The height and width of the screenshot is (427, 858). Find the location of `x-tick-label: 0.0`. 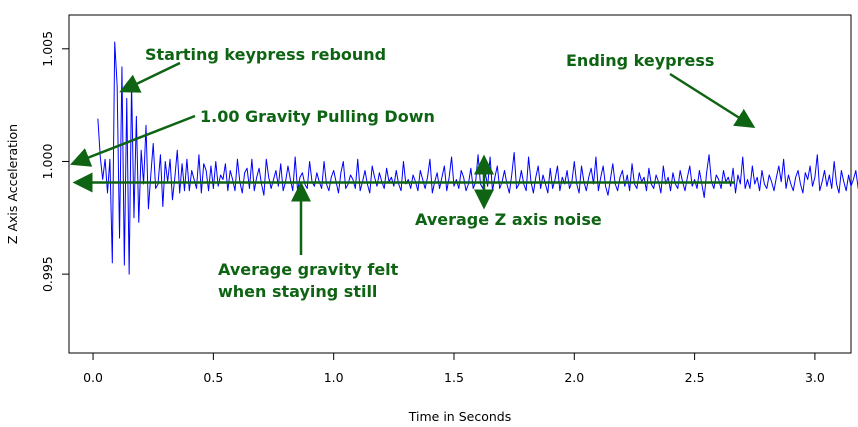

x-tick-label: 0.0 is located at coordinates (93, 377).